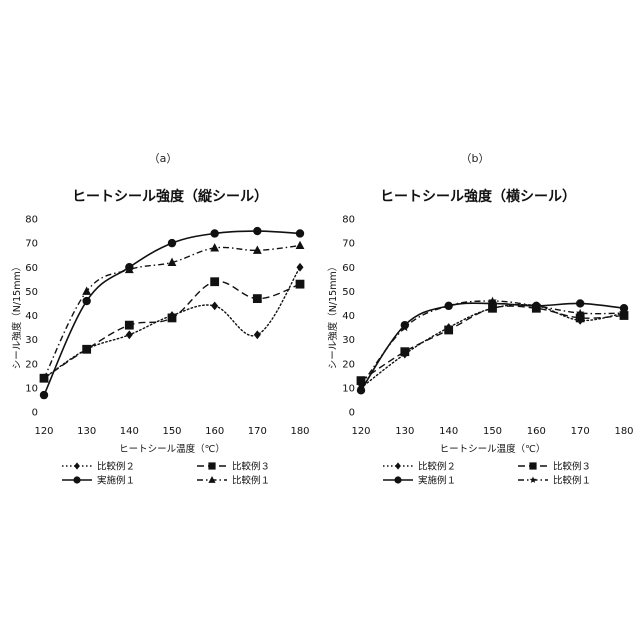  I want to click on panel-label: （b）, so click(475, 158).